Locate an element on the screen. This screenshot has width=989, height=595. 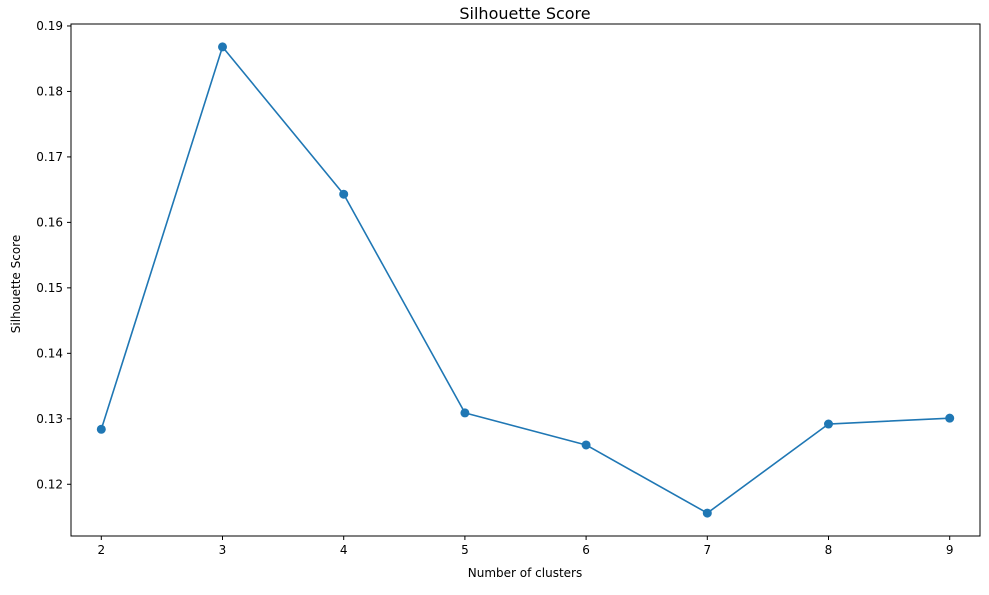
x-tick-label: 3 is located at coordinates (223, 550).